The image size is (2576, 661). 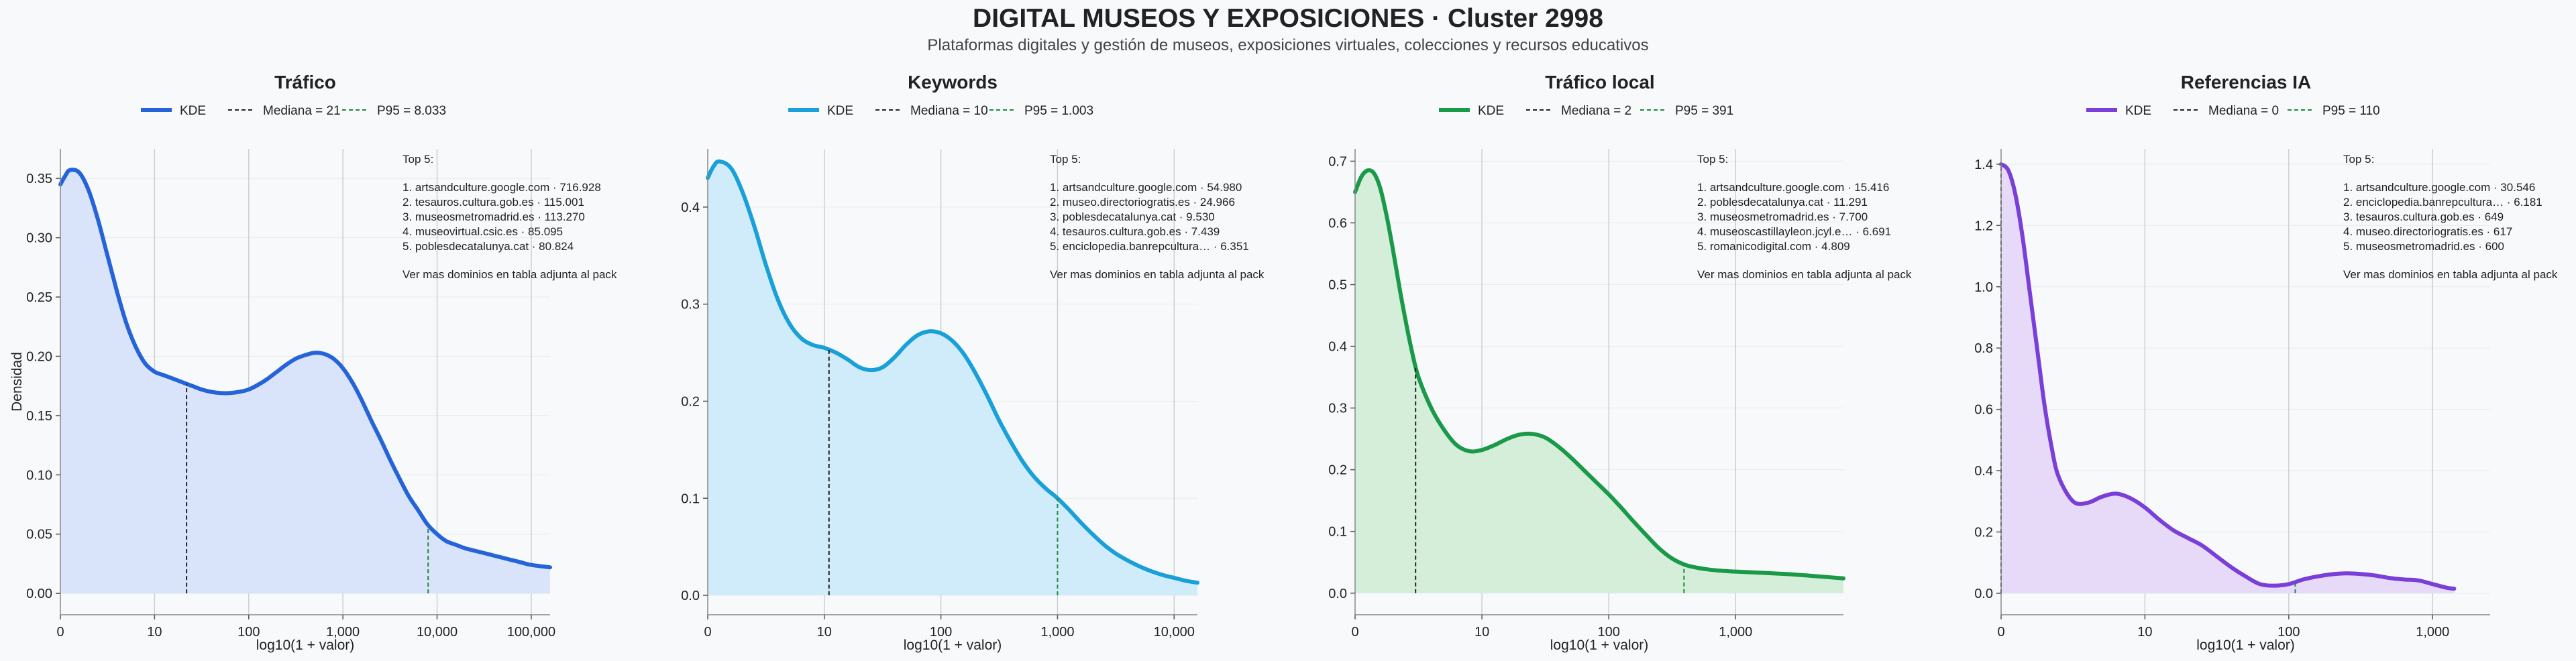 What do you see at coordinates (305, 82) in the screenshot?
I see `panel-title: Tráfico` at bounding box center [305, 82].